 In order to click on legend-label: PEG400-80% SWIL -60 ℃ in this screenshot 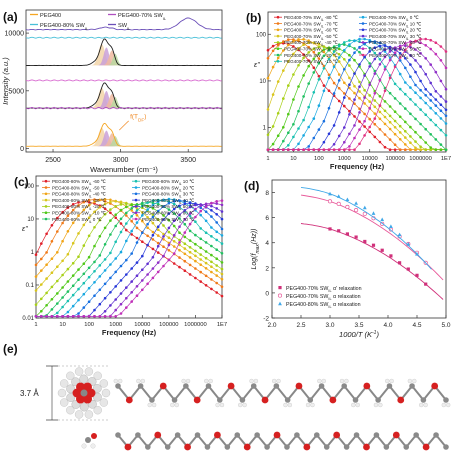, I will do `click(79, 182)`.